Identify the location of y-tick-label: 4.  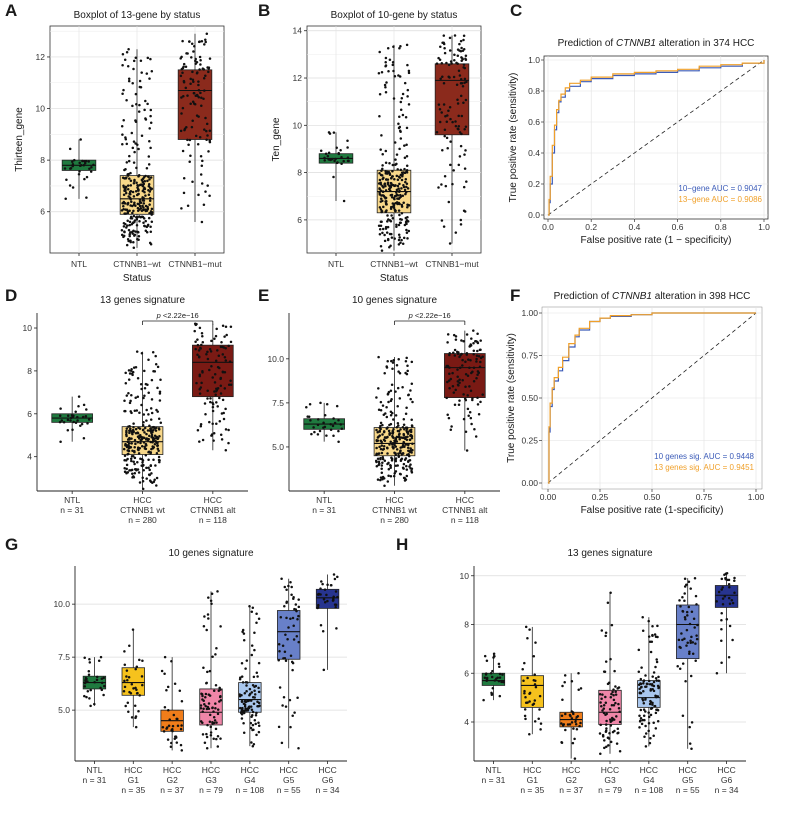
(29, 457).